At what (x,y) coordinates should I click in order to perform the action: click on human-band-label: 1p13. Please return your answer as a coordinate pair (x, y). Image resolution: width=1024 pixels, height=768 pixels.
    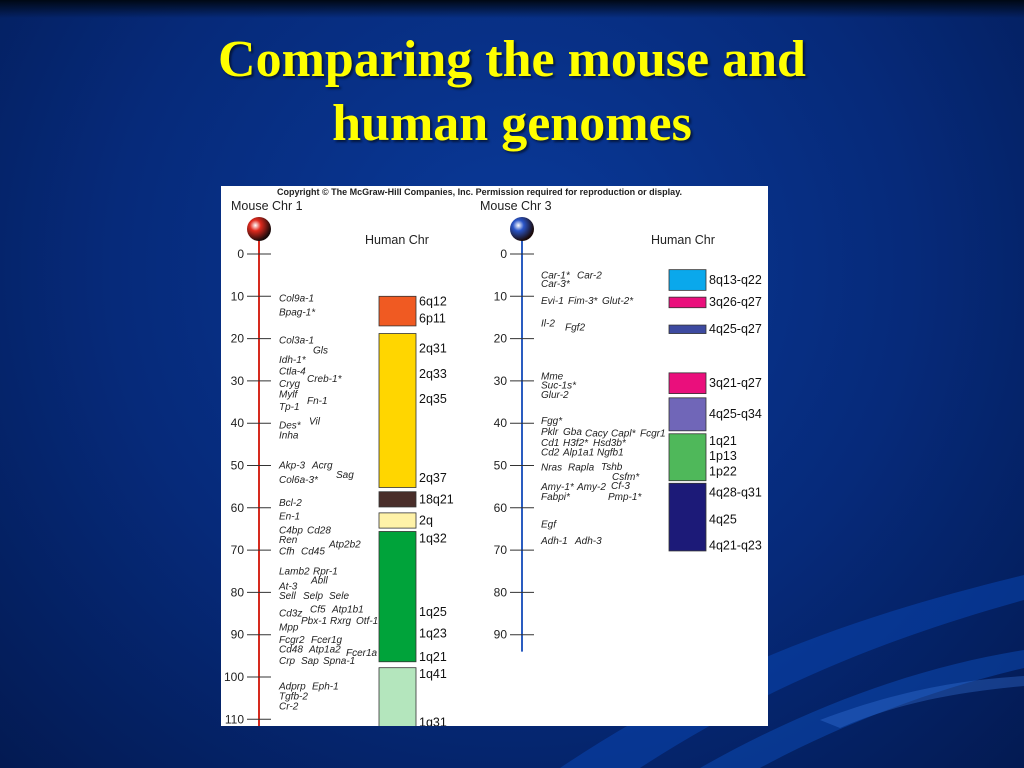
    Looking at the image, I should click on (723, 456).